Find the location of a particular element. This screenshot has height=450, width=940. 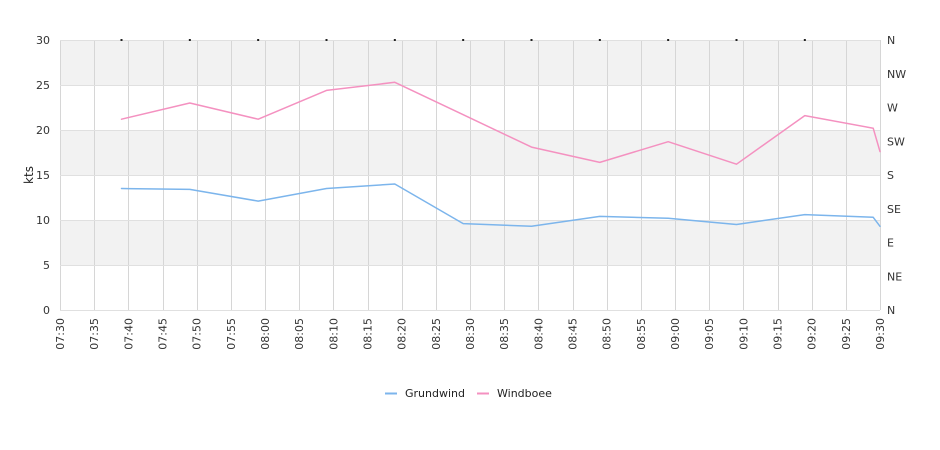

x-tick-label: 07:35 is located at coordinates (94, 334).